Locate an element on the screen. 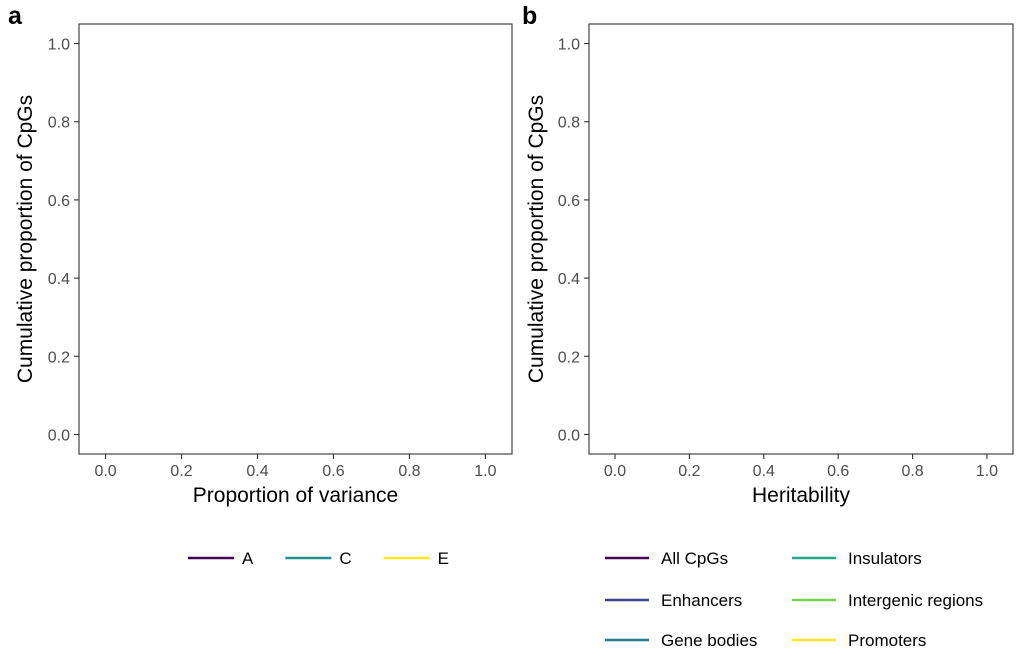 This screenshot has width=1031, height=658. x-axis-title: Proportion of variance is located at coordinates (295, 495).